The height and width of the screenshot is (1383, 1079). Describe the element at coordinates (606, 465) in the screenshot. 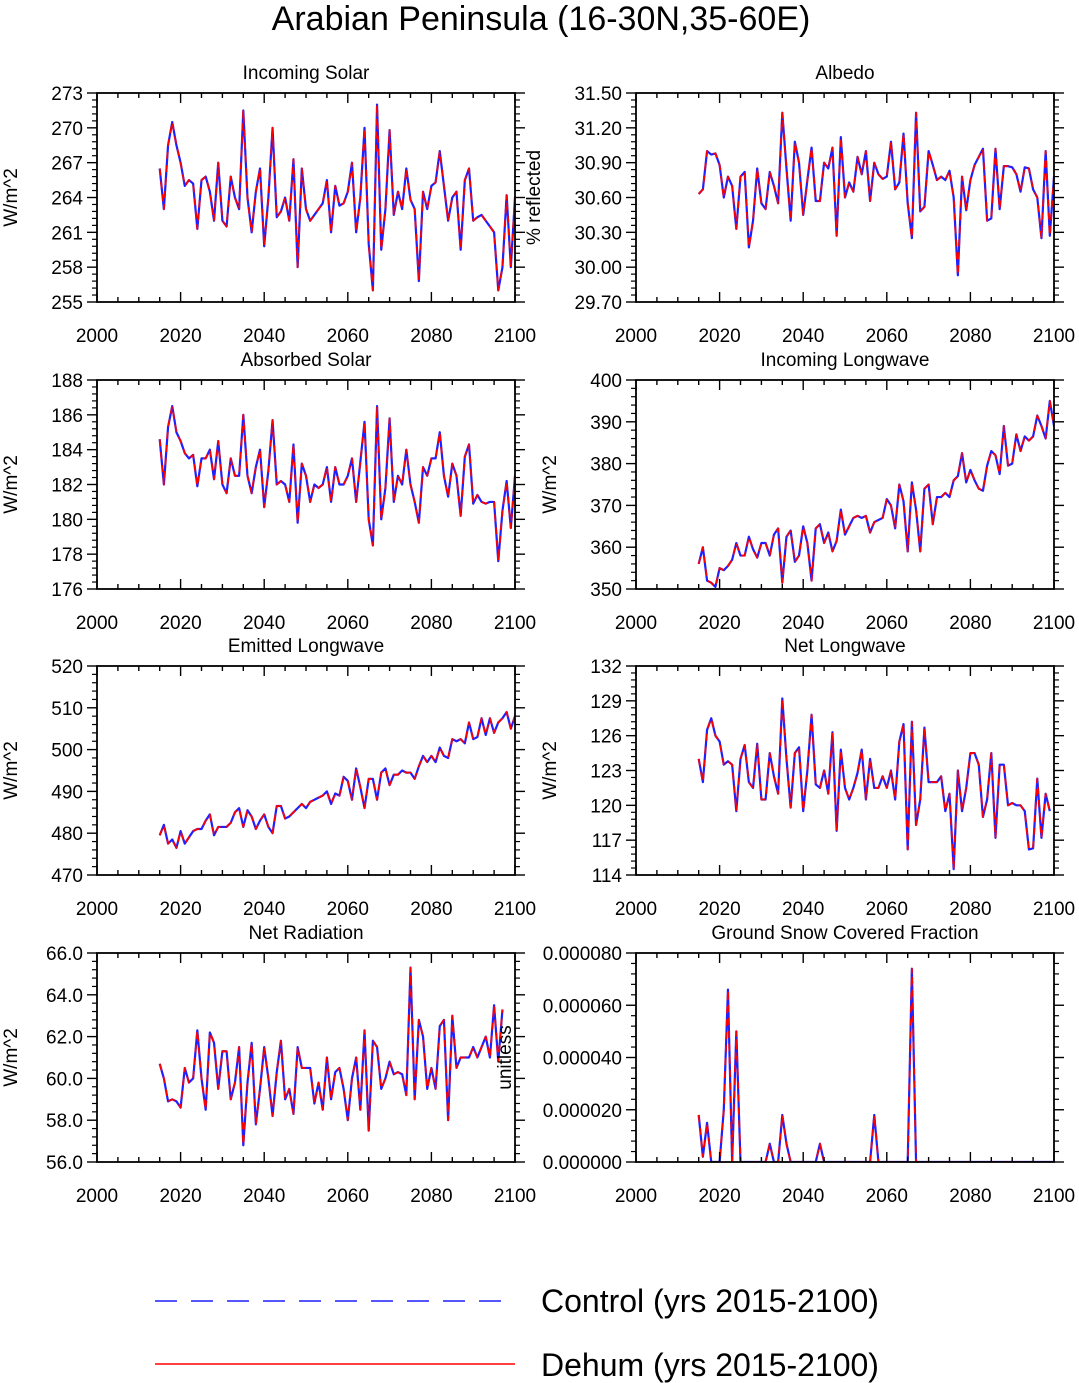

I see `y-tick-label: 380` at that location.